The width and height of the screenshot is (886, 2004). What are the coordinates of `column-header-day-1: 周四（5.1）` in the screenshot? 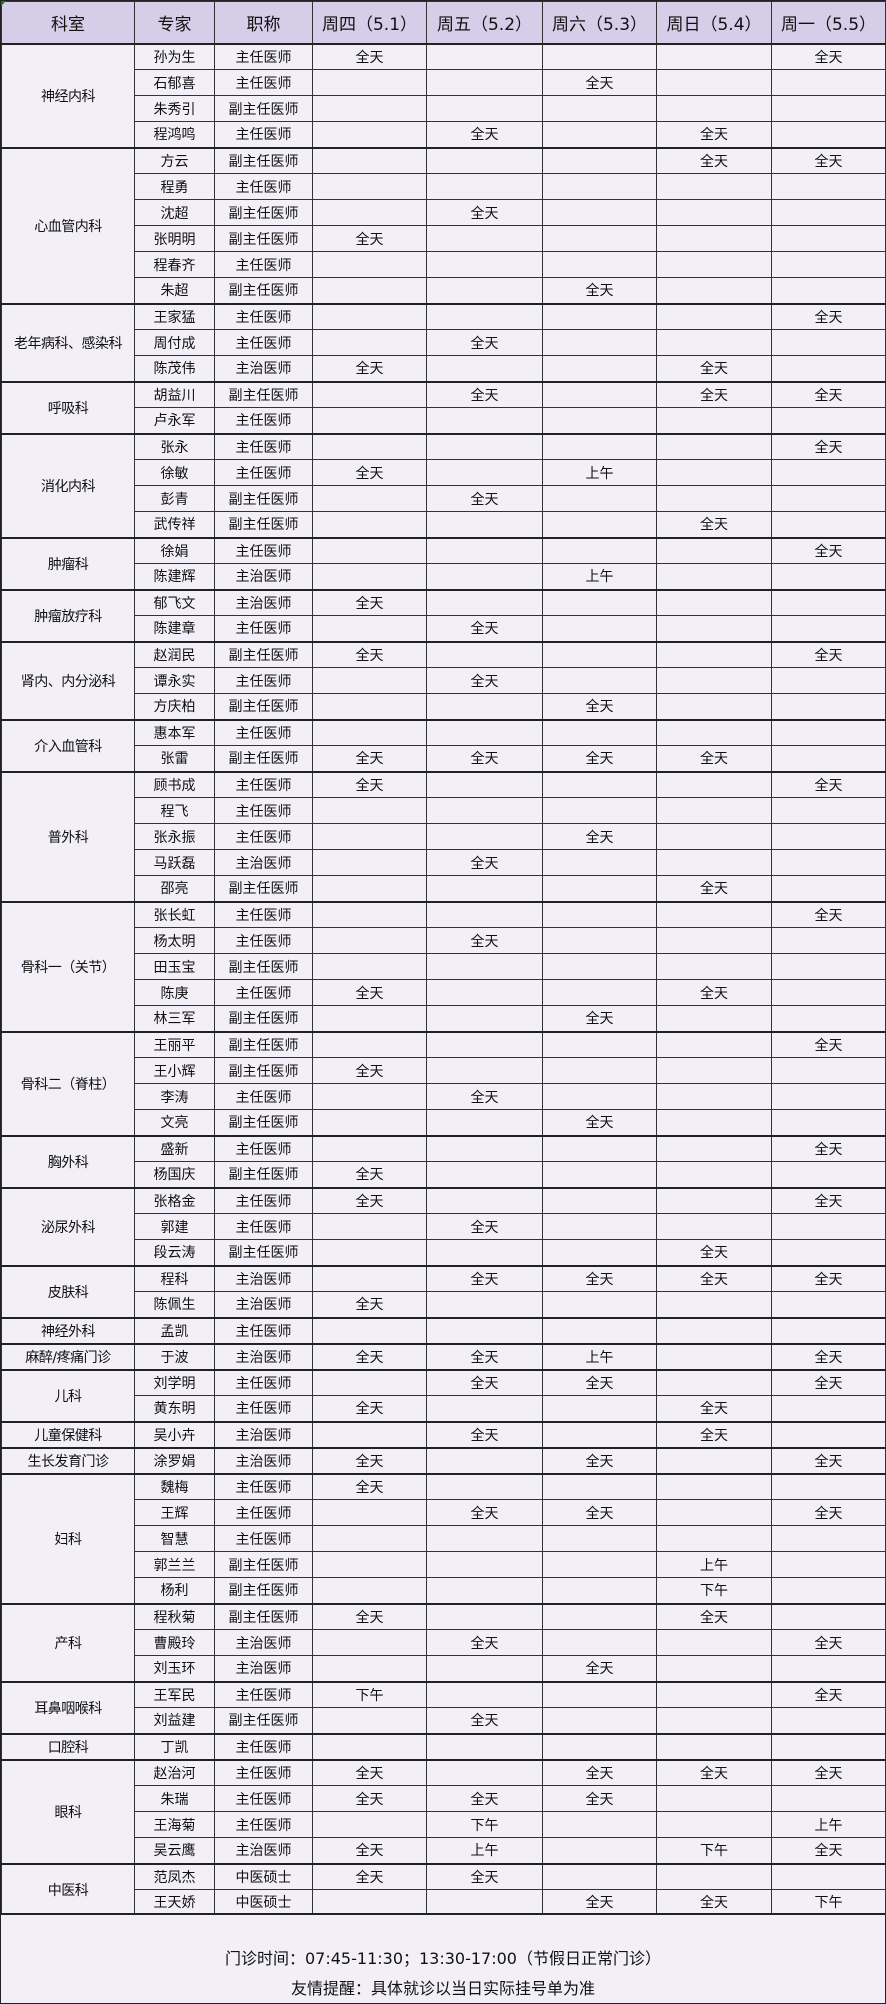 It's located at (369, 23).